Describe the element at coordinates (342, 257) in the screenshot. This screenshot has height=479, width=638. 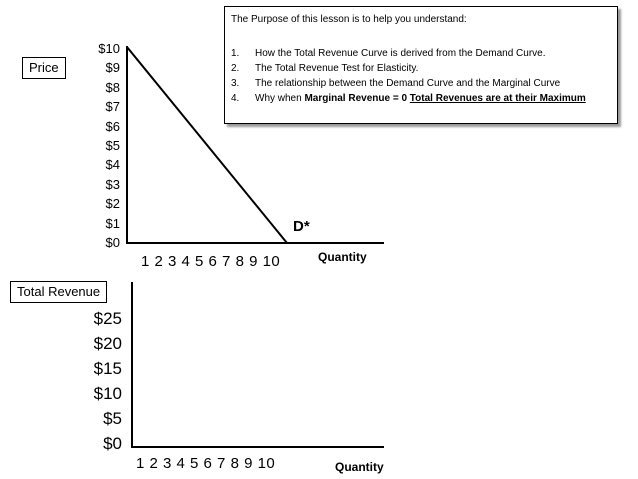
I see `top-quantity-axis-label: Quantity` at that location.